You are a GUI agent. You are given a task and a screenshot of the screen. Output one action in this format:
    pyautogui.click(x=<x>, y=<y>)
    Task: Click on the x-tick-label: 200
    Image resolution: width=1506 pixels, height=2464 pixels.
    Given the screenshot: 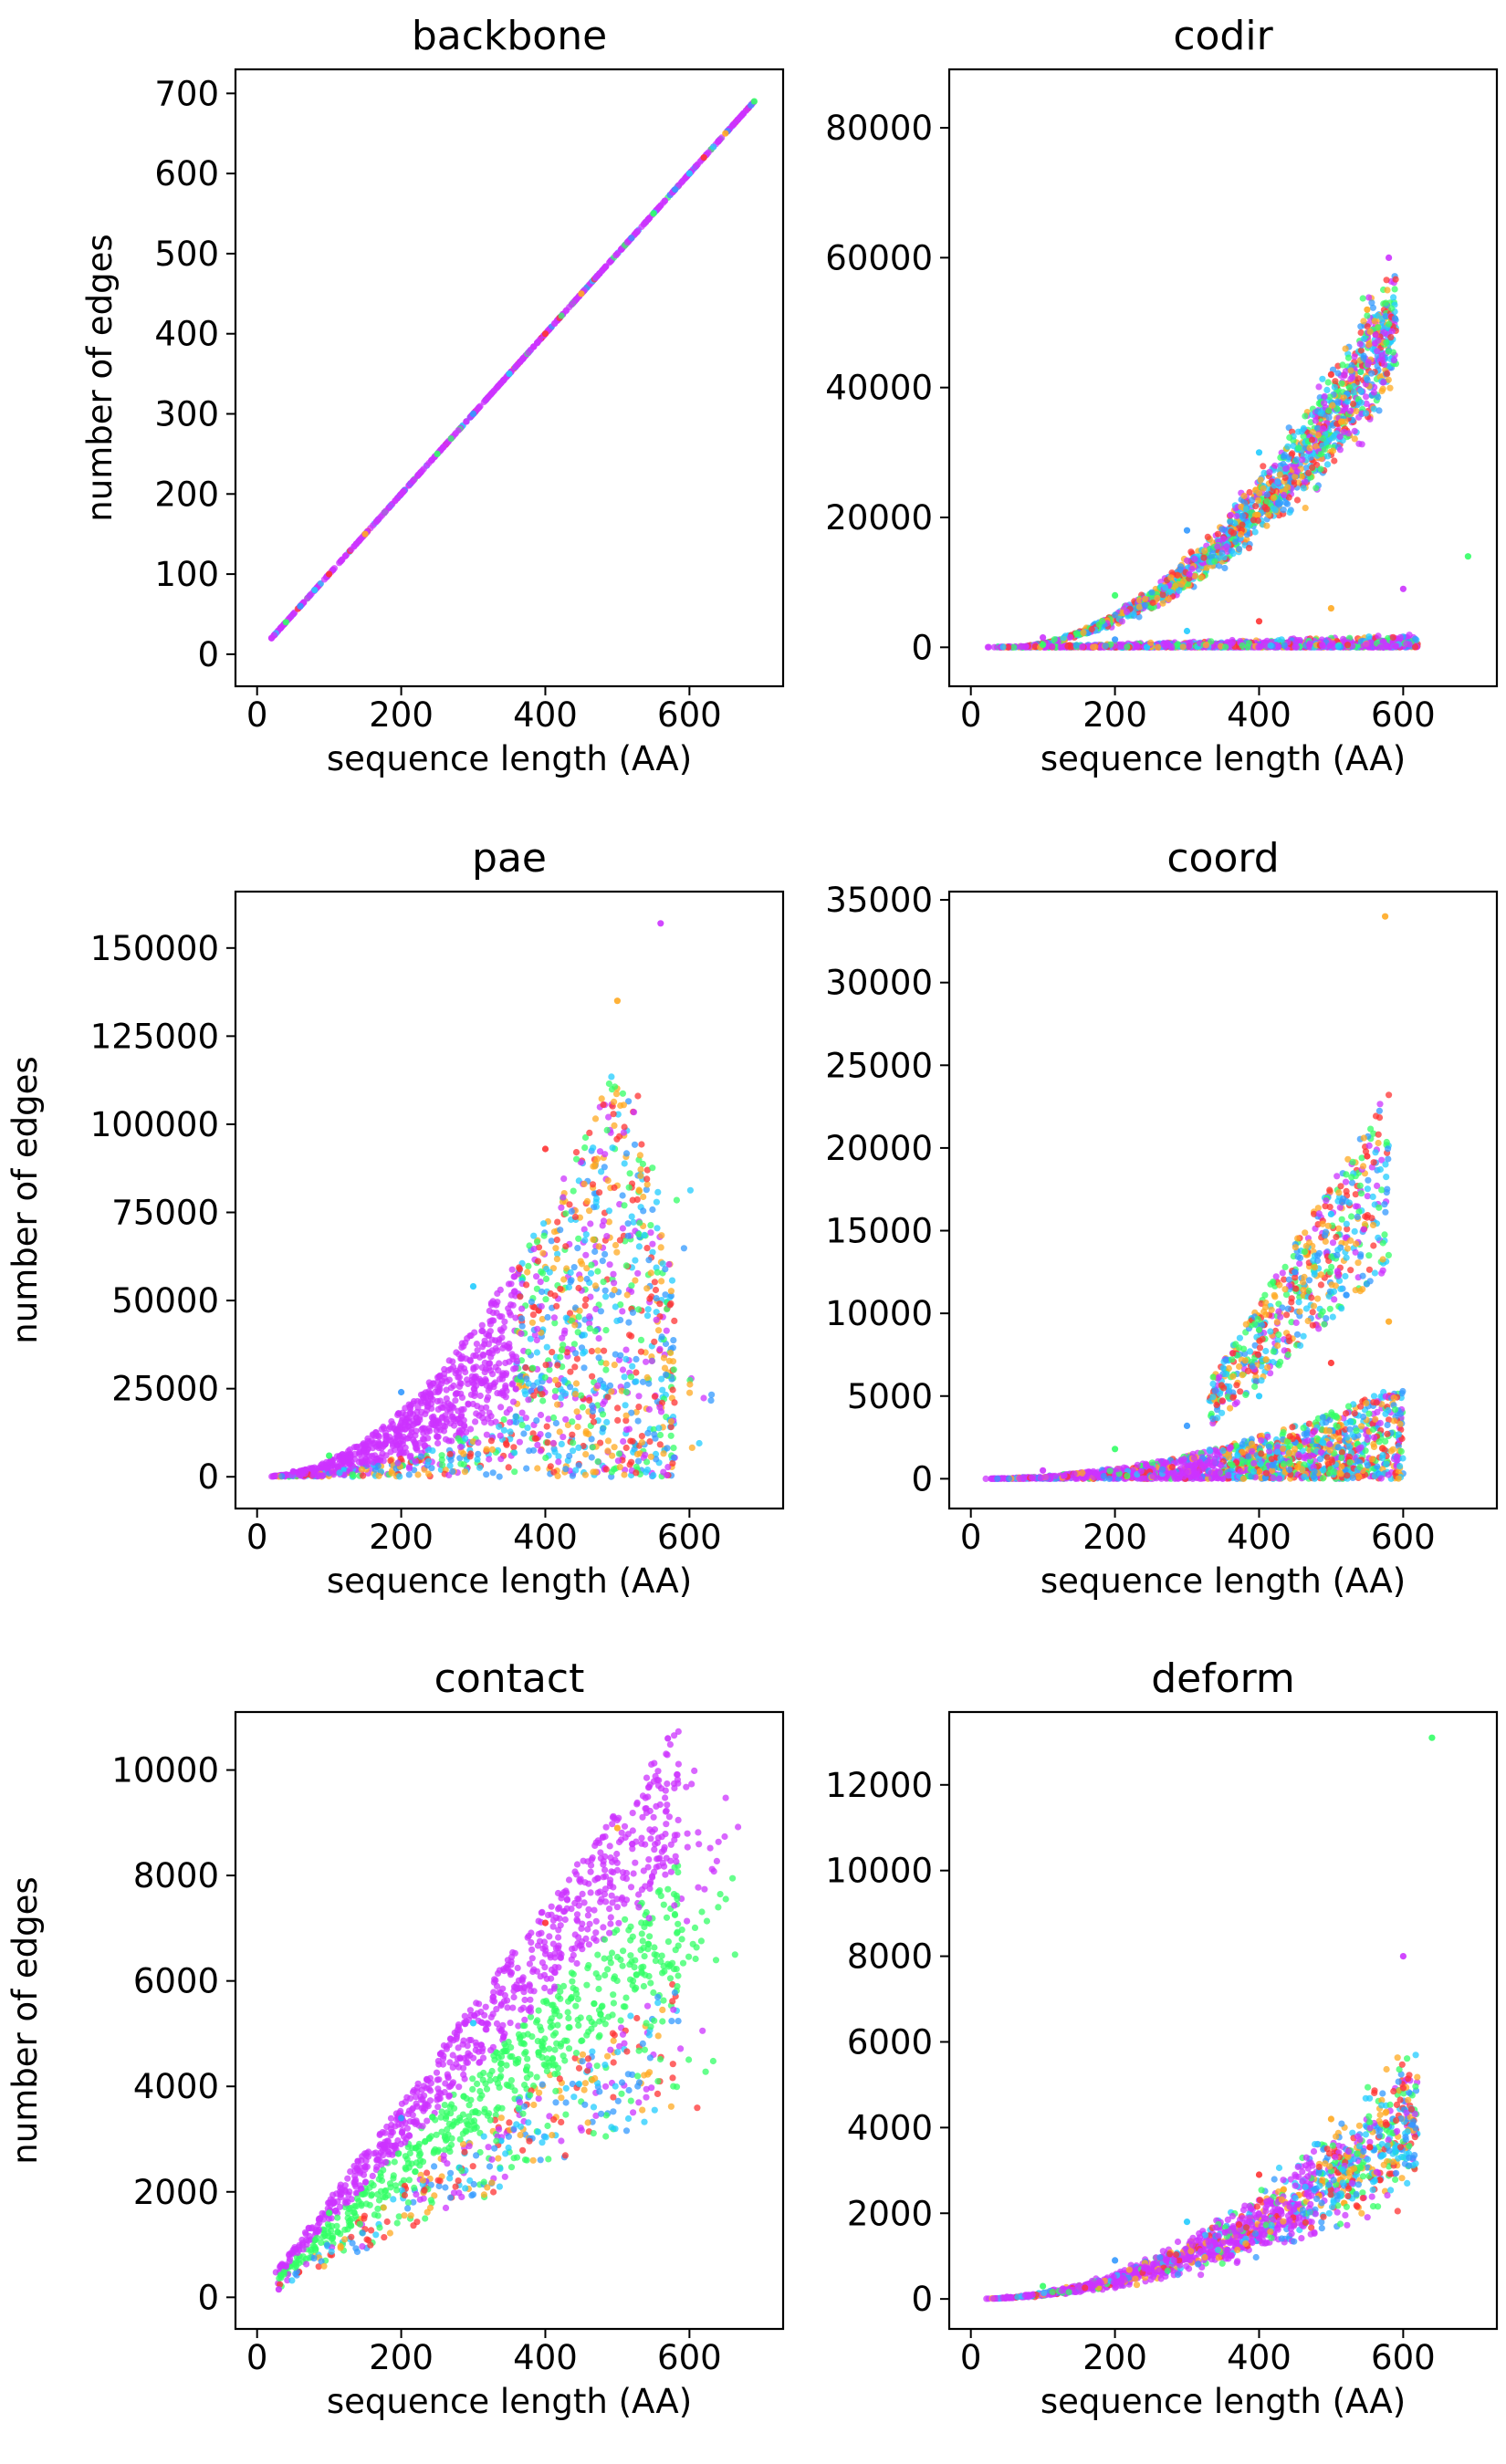 What is the action you would take?
    pyautogui.click(x=1114, y=715)
    